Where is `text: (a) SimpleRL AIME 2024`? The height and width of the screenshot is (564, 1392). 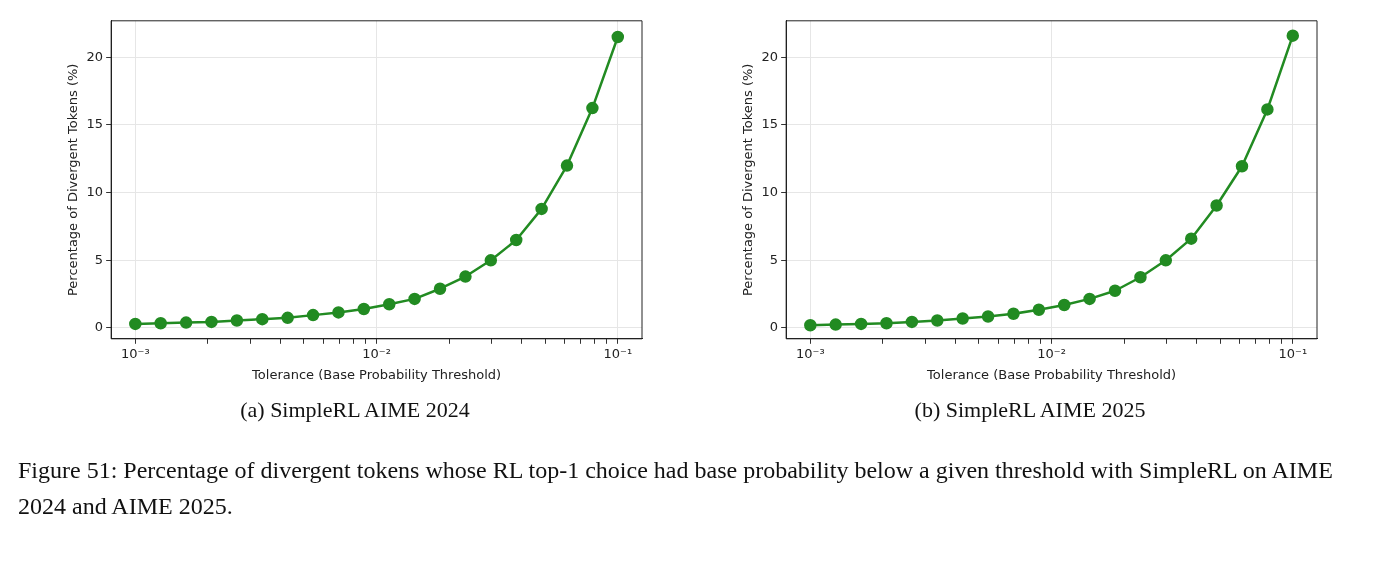
text: (a) SimpleRL AIME 2024 is located at coordinates (355, 410).